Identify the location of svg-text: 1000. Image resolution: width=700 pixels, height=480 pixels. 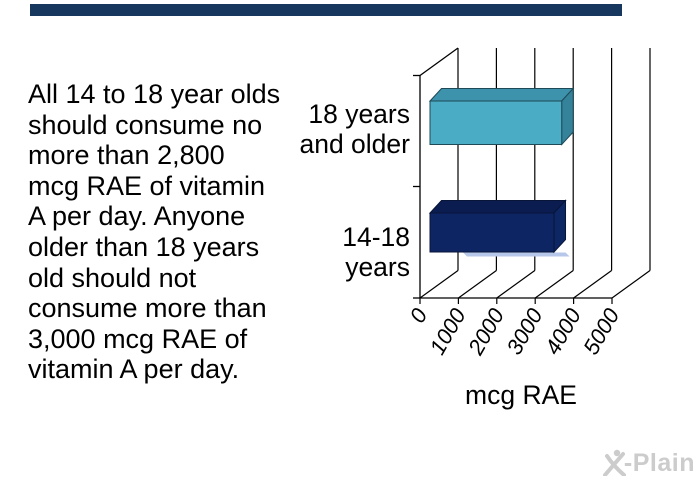
(448, 331).